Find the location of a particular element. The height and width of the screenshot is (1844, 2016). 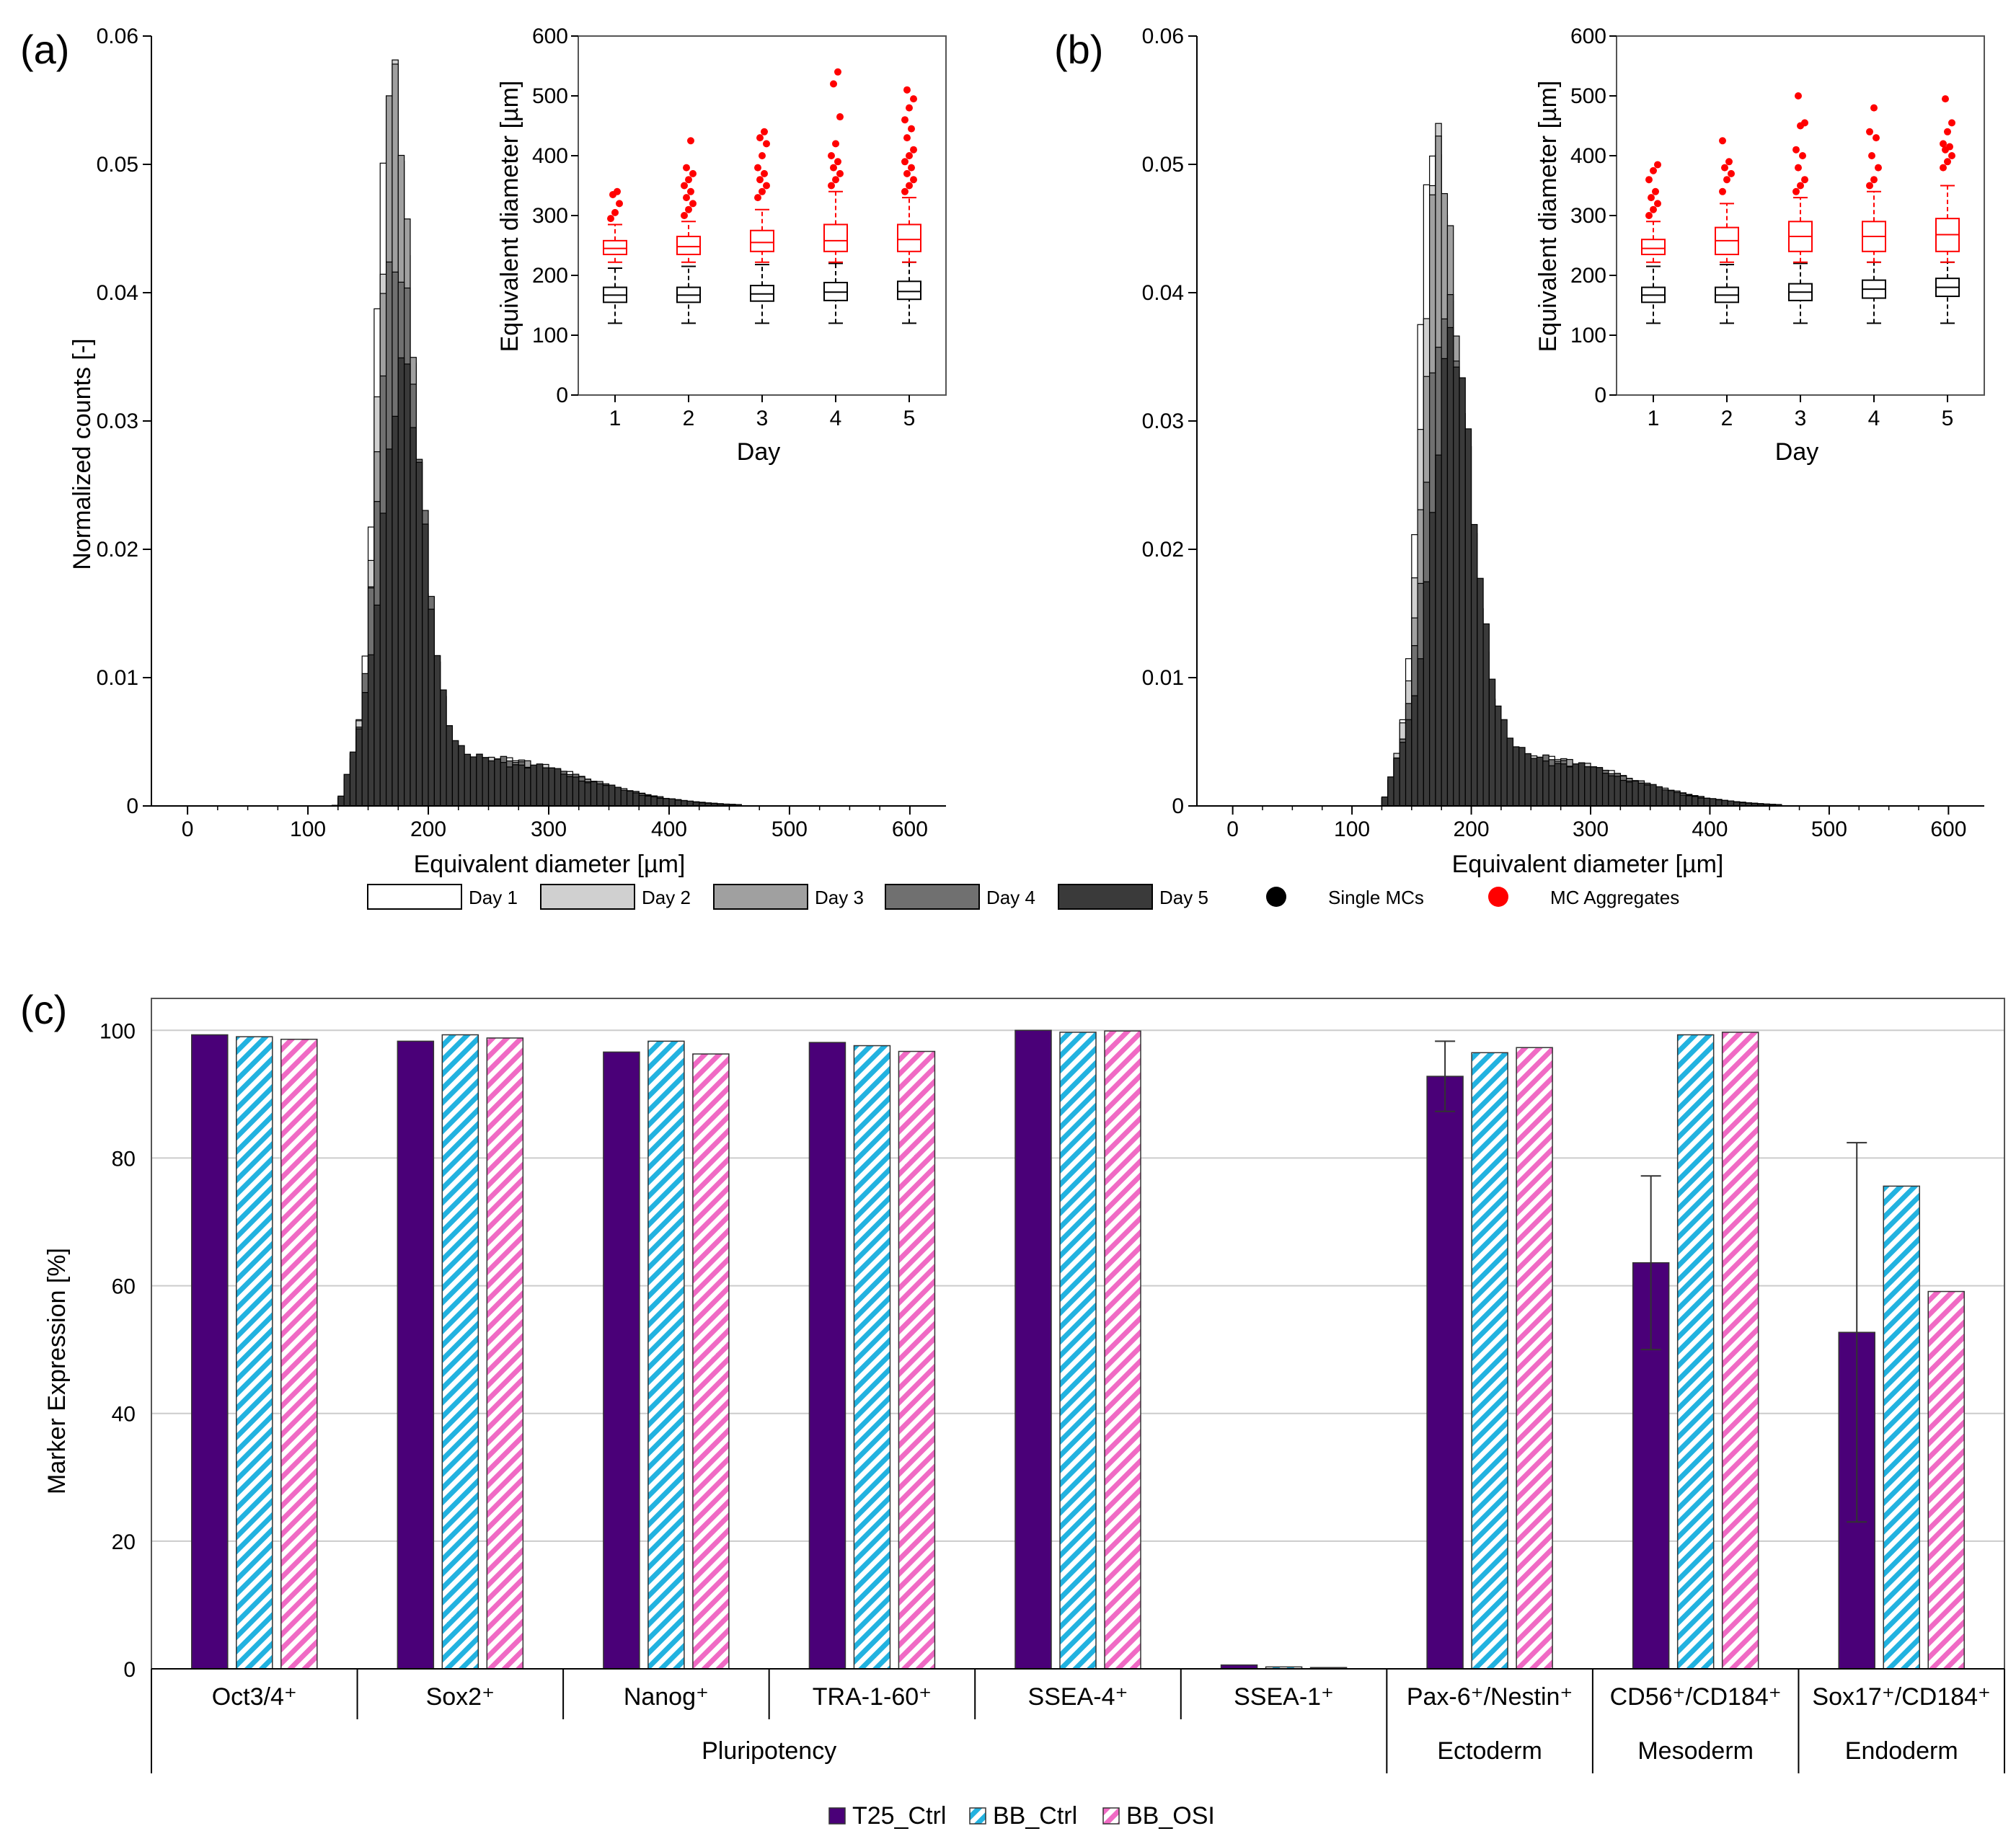

x-tick-label: 200 is located at coordinates (1472, 829).